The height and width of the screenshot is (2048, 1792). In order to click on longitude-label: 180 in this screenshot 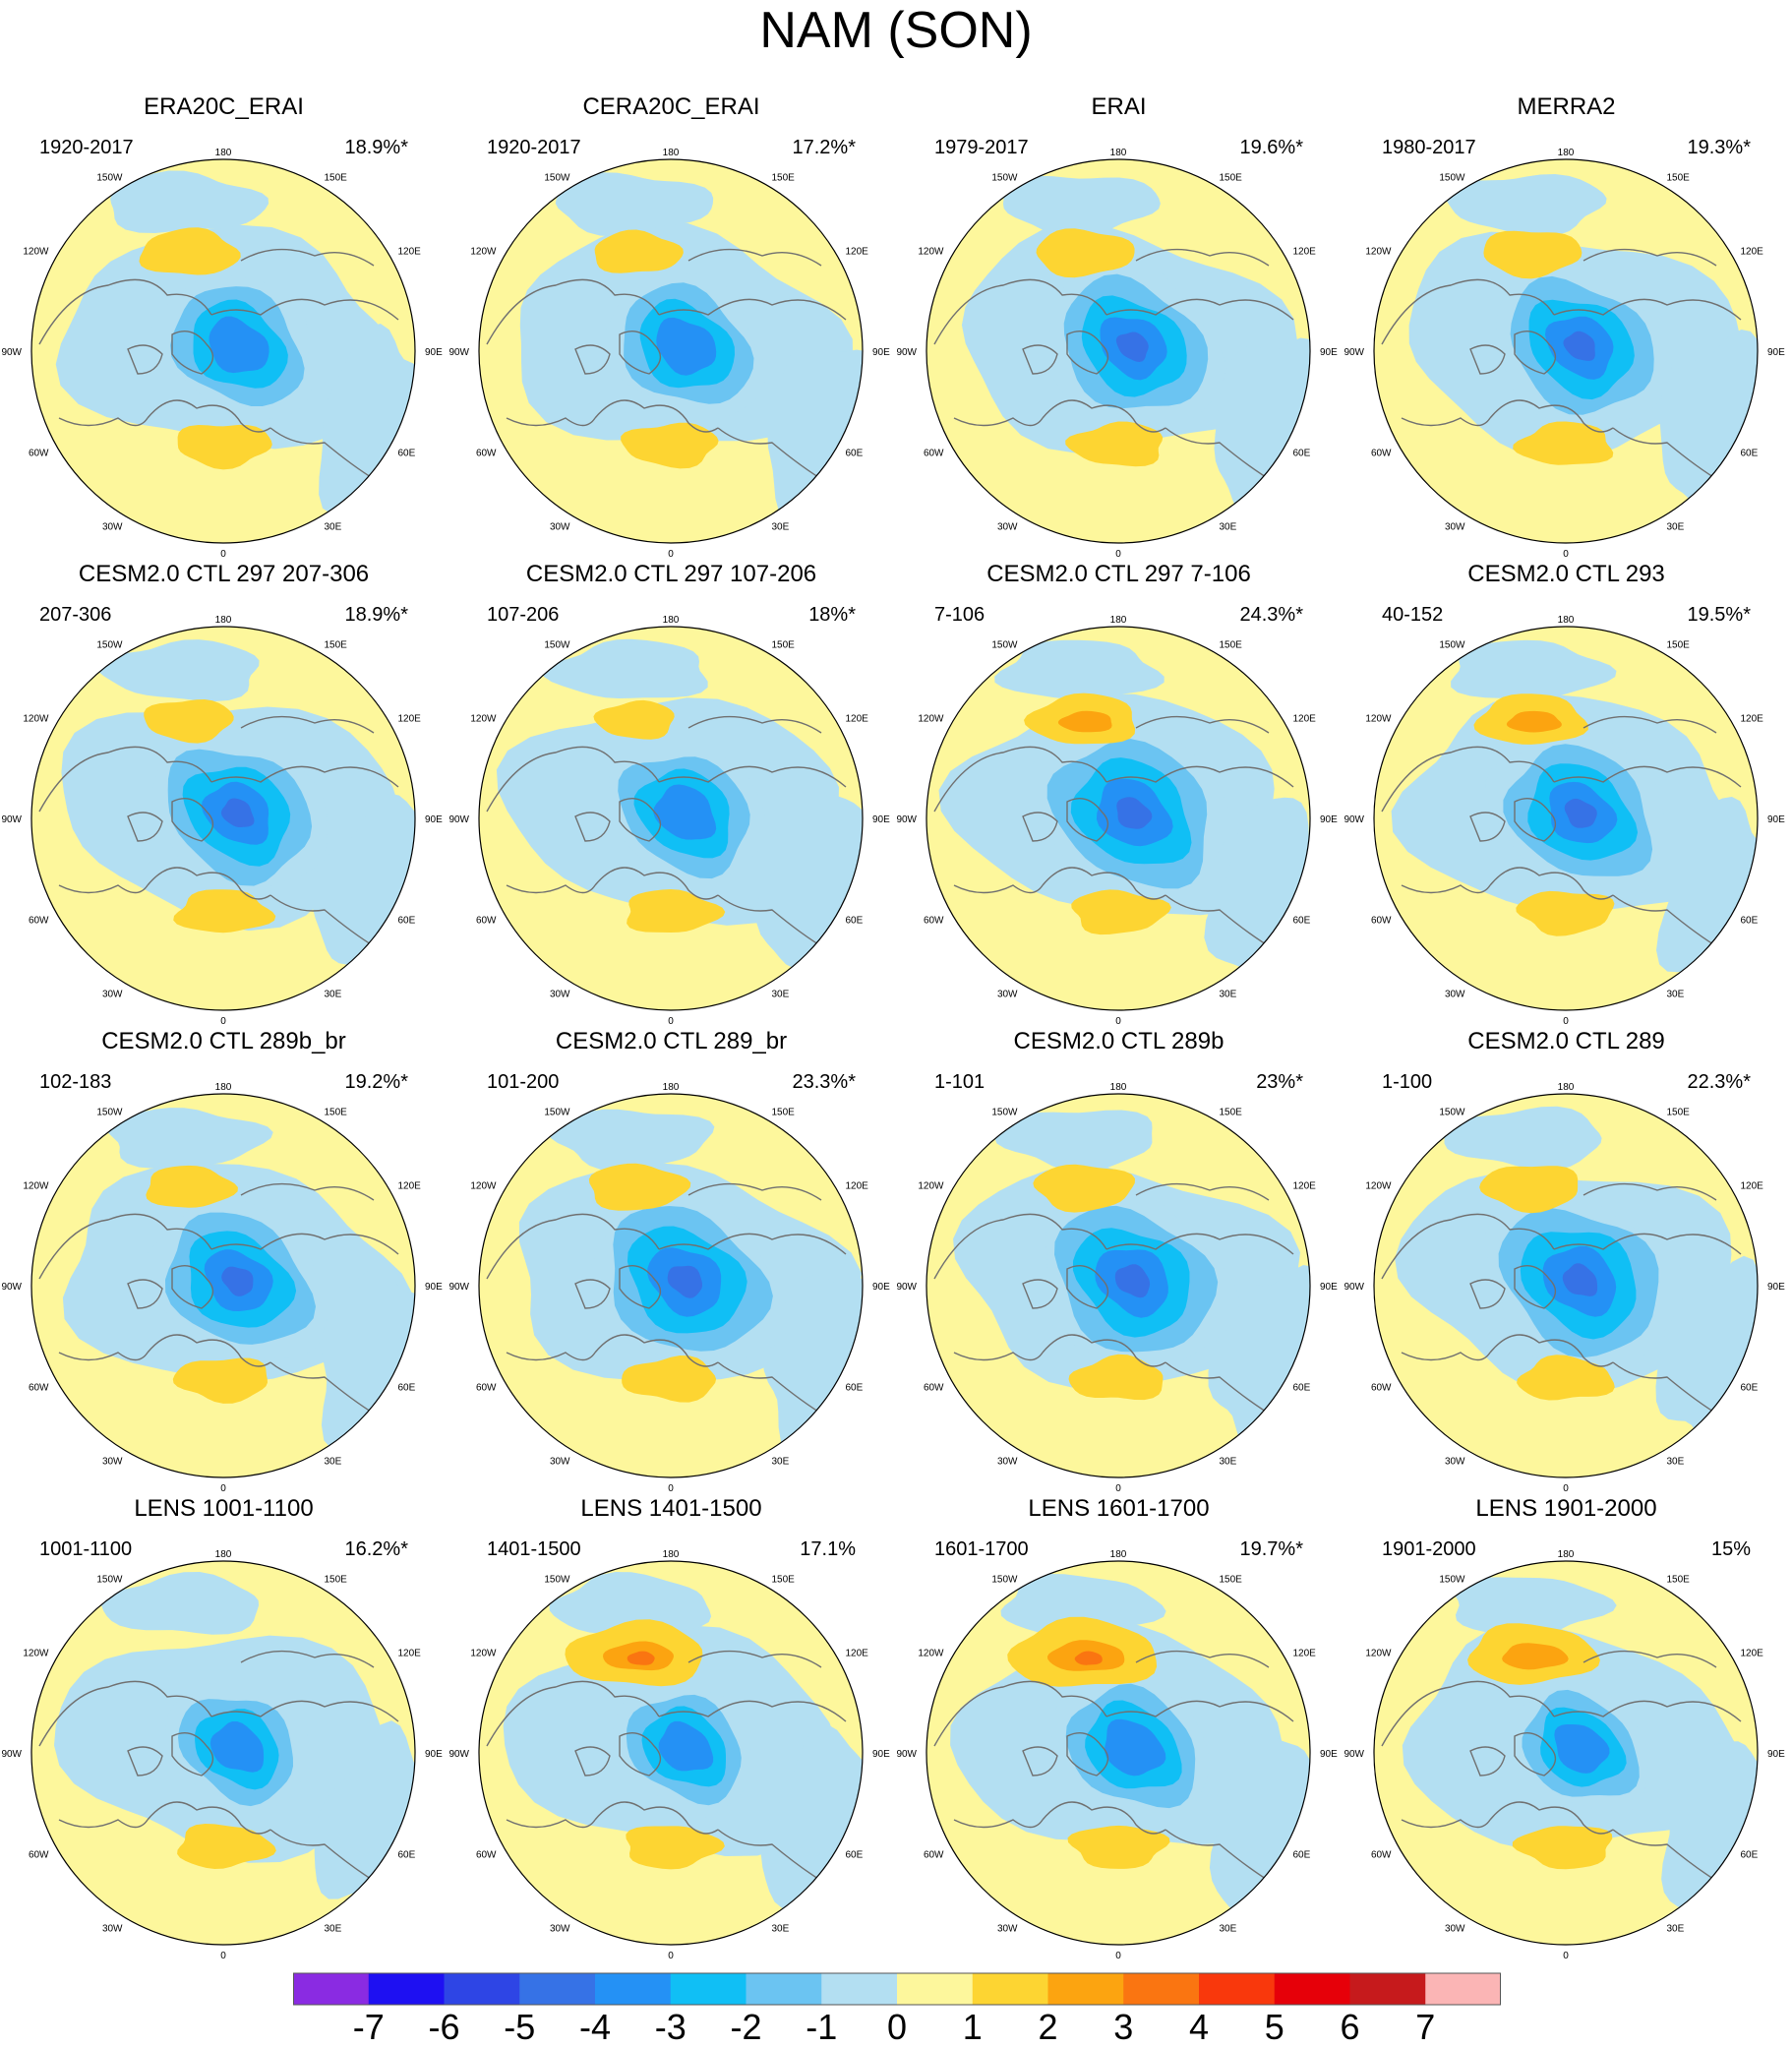, I will do `click(671, 153)`.